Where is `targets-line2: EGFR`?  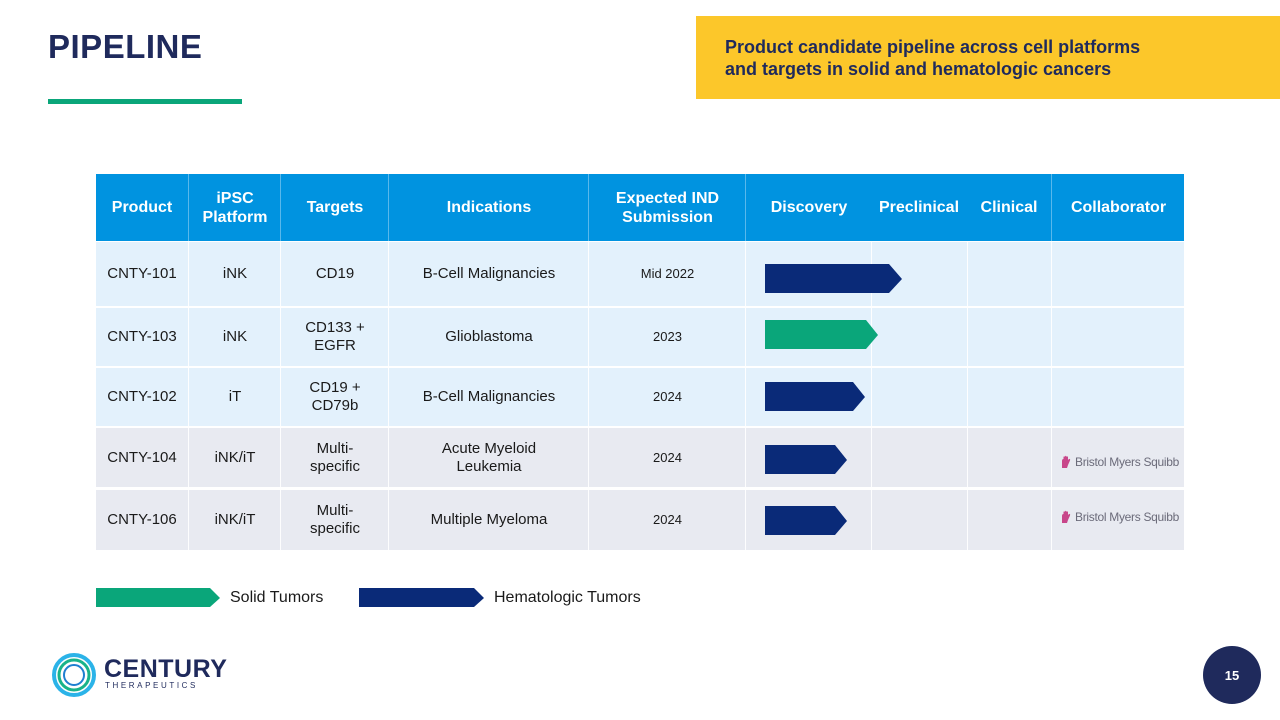
targets-line2: EGFR is located at coordinates (335, 345).